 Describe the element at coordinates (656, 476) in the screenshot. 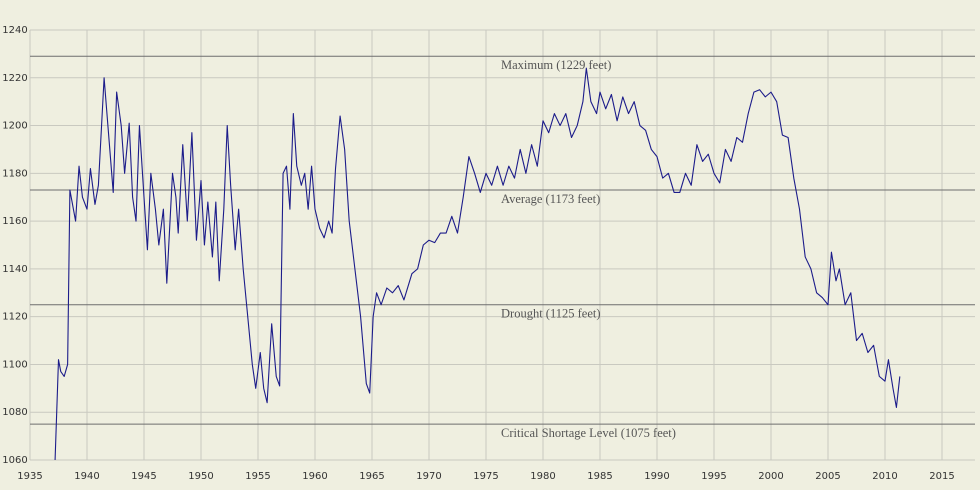

I see `x-tick-label: 1990` at that location.